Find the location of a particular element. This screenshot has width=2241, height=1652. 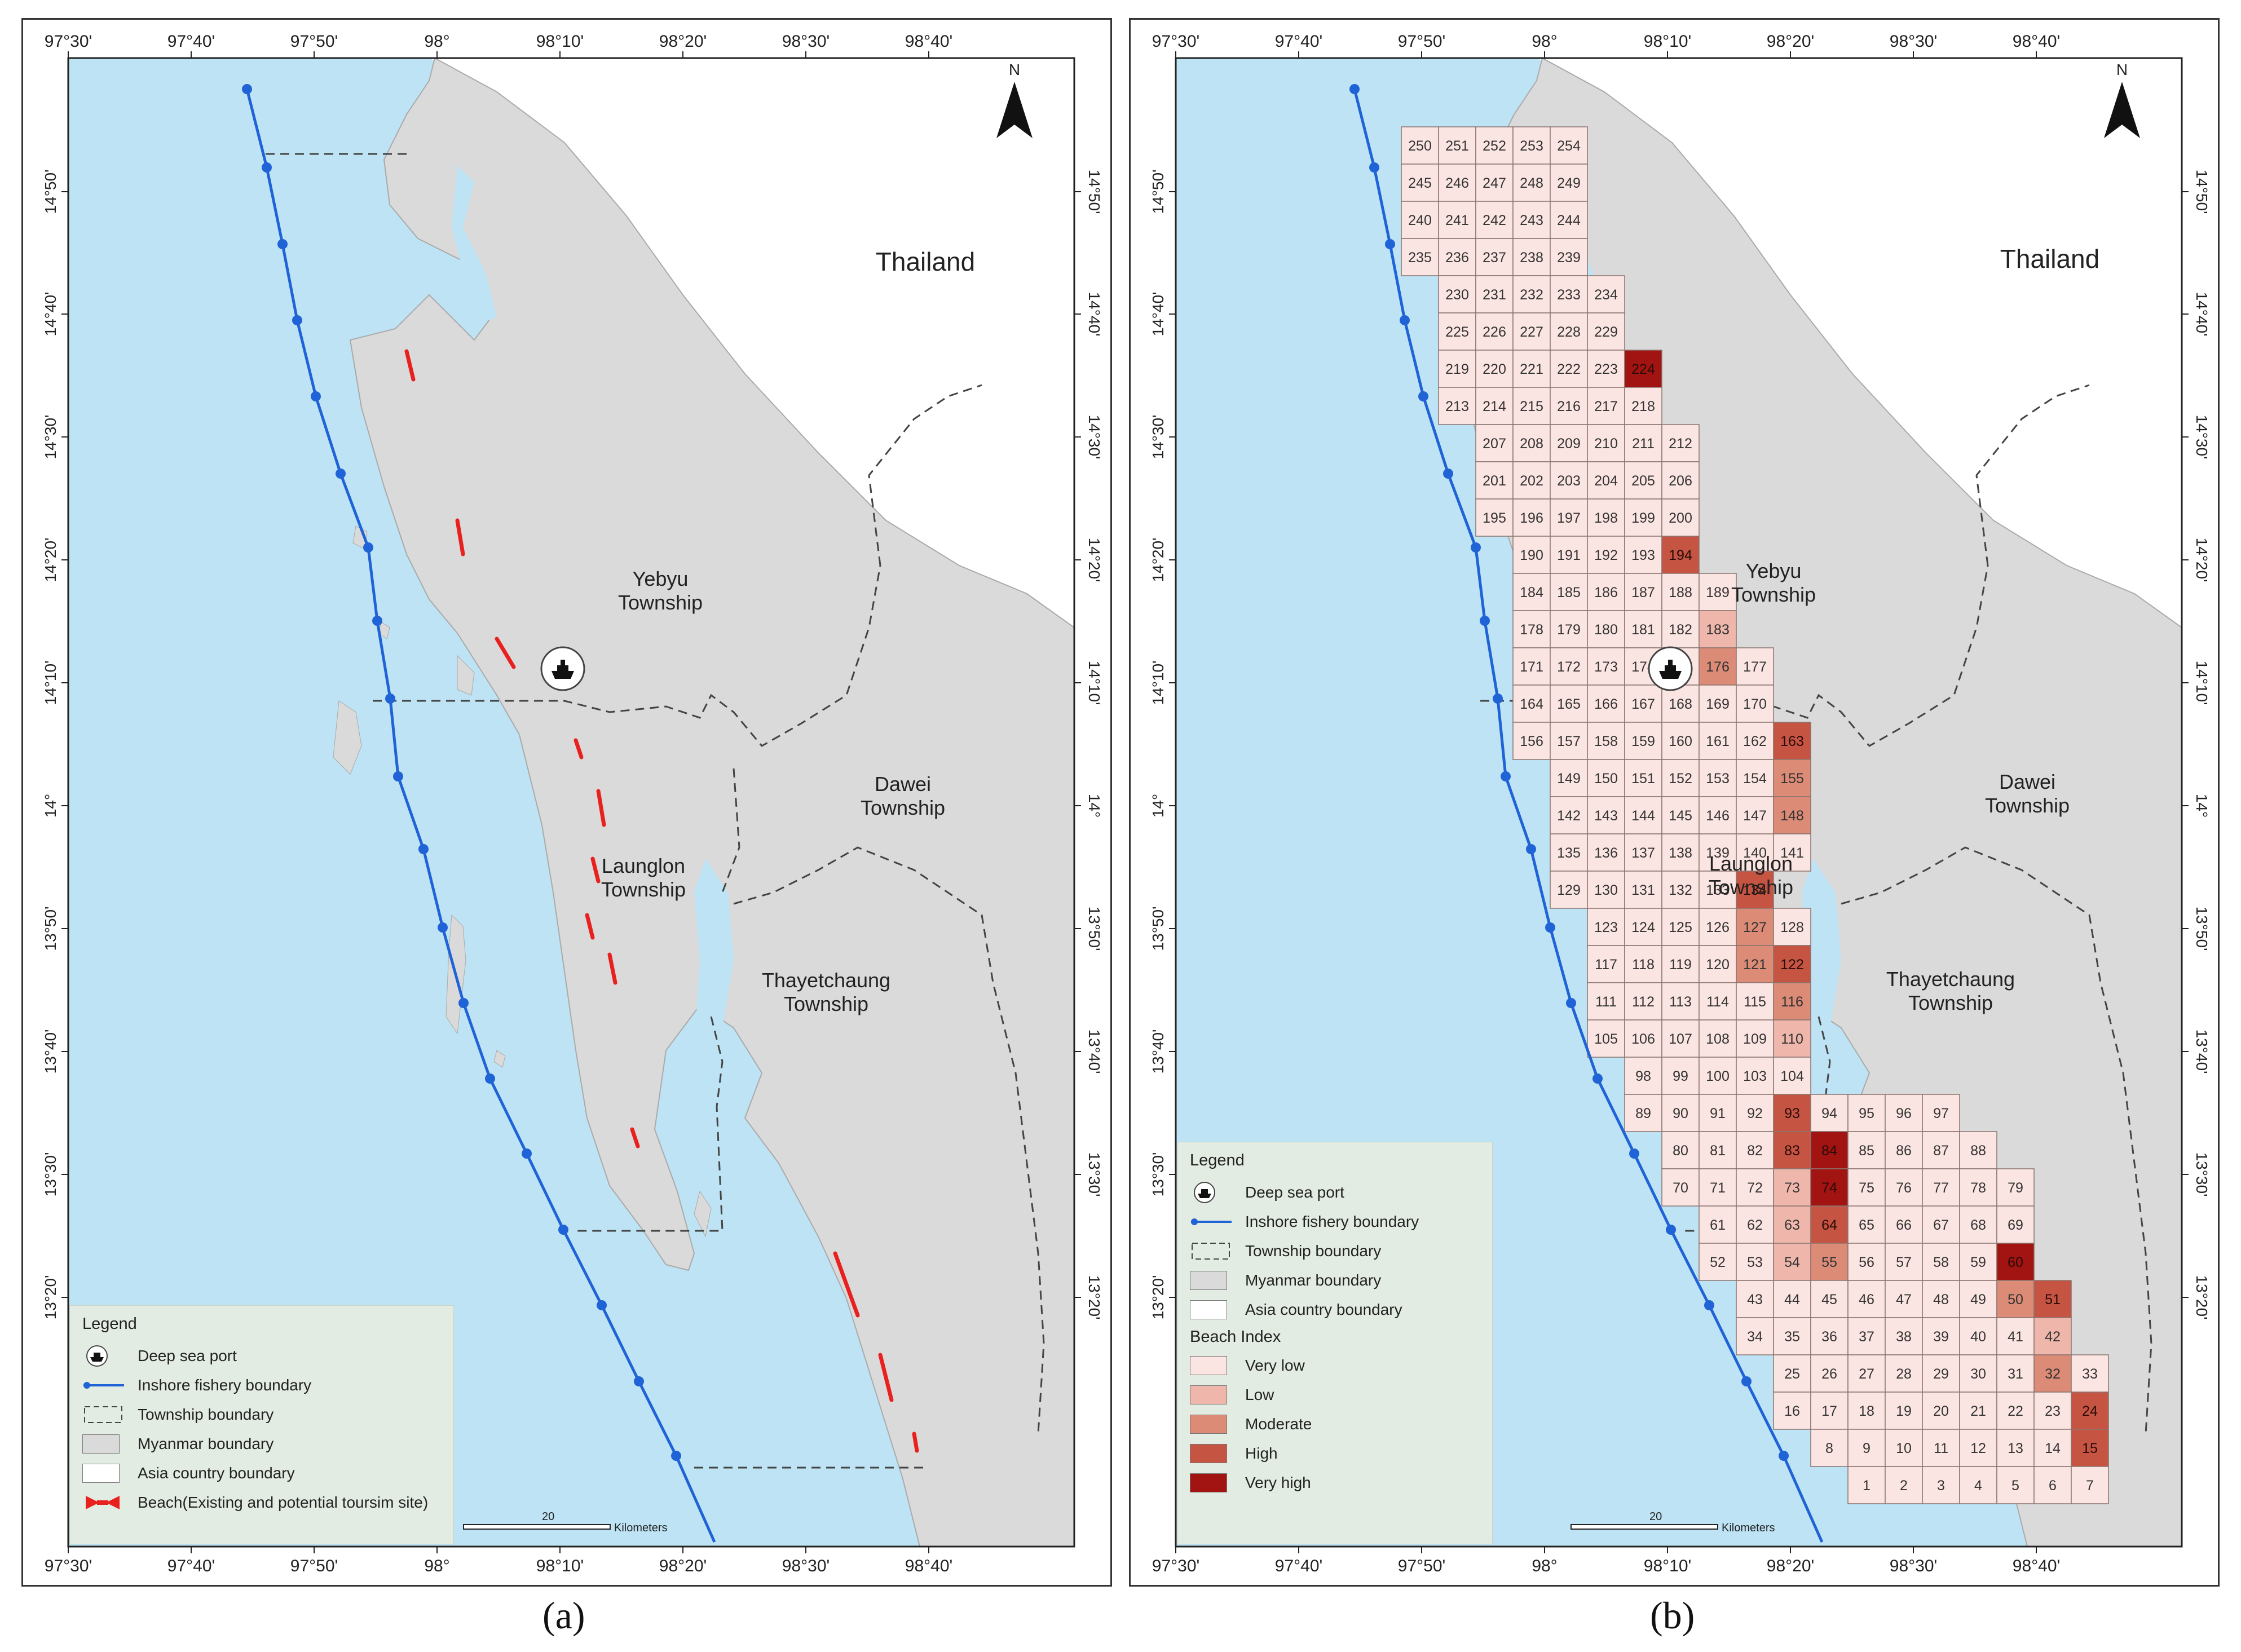

grid-cell-label: 136 is located at coordinates (1606, 853).